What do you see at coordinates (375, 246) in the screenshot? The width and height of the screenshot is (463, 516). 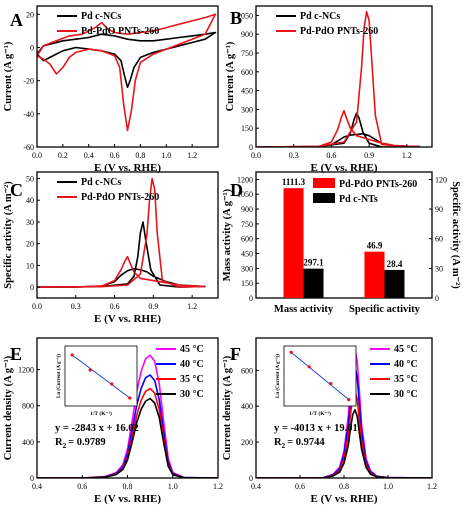 I see `bar-value-label: 46.9` at bounding box center [375, 246].